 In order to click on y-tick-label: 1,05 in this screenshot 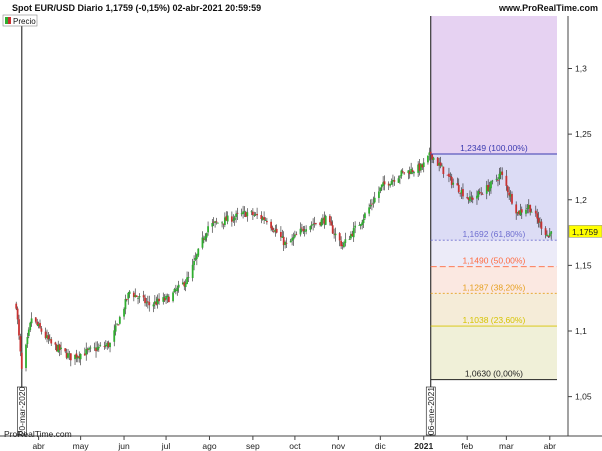, I will do `click(583, 397)`.